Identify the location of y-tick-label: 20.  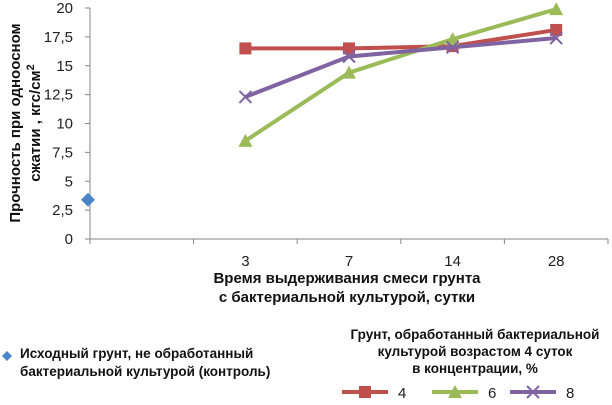
(64, 8).